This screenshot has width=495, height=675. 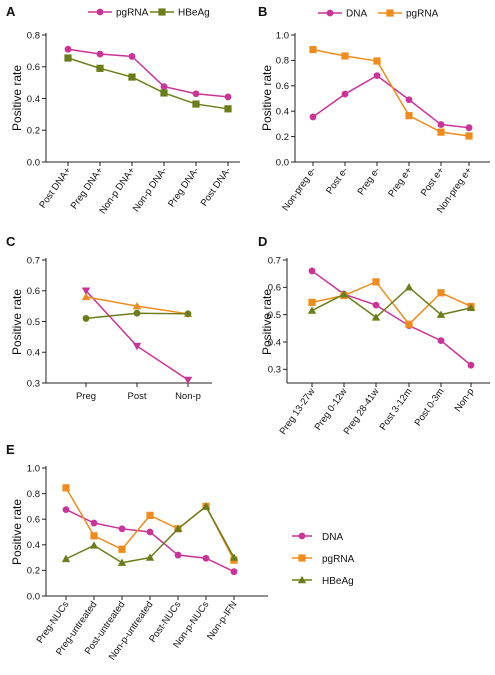 What do you see at coordinates (337, 180) in the screenshot?
I see `x-tick-label: Post e-` at bounding box center [337, 180].